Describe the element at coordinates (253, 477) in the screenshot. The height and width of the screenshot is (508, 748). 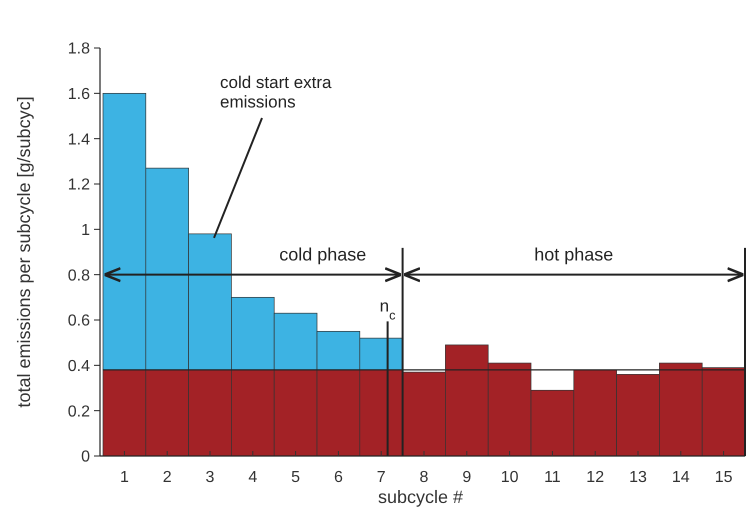
I see `x-tick-label: 4` at that location.